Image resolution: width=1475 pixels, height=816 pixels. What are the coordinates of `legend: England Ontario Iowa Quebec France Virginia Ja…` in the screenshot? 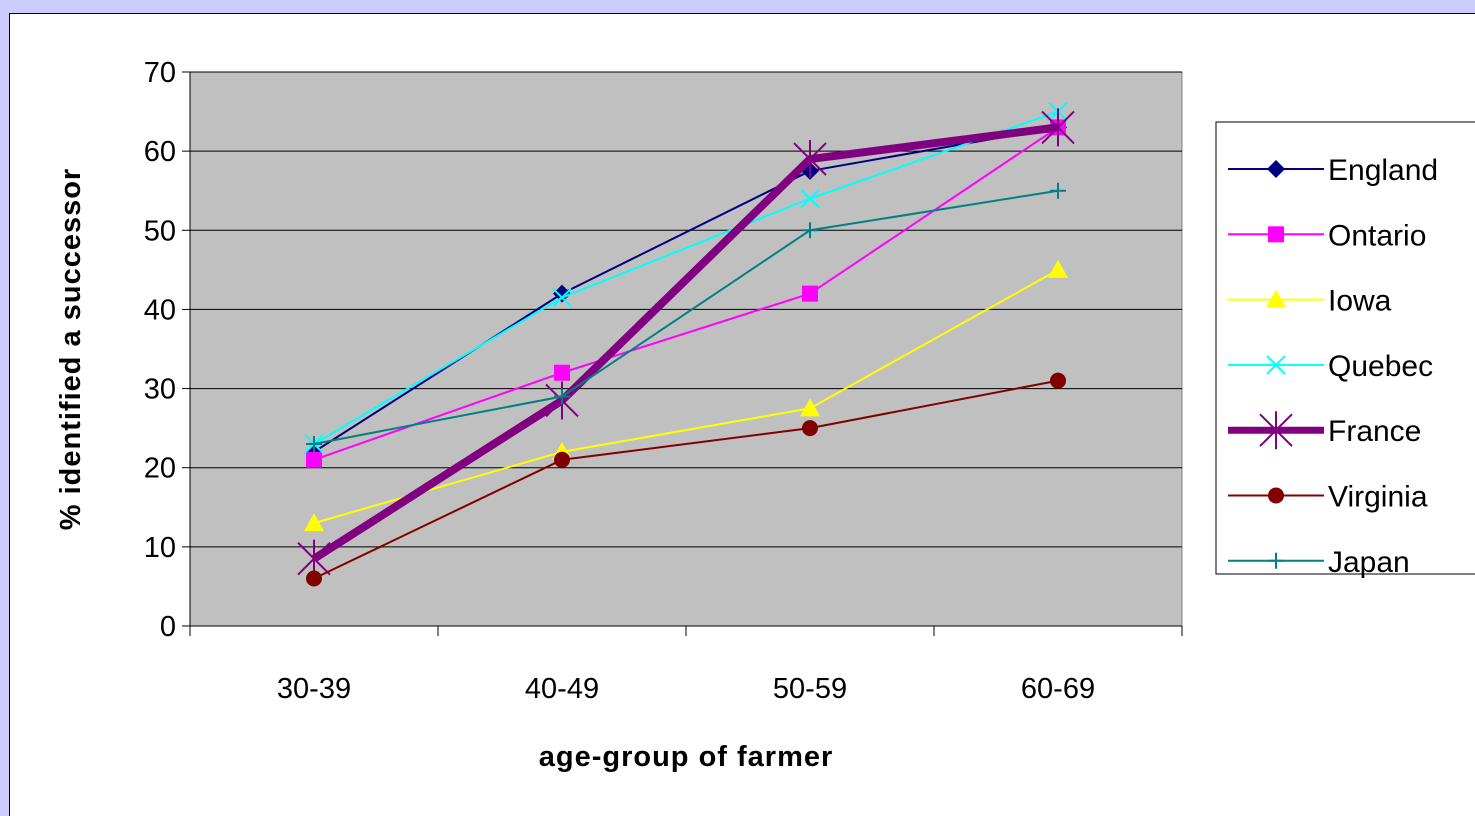 It's located at (1345, 350).